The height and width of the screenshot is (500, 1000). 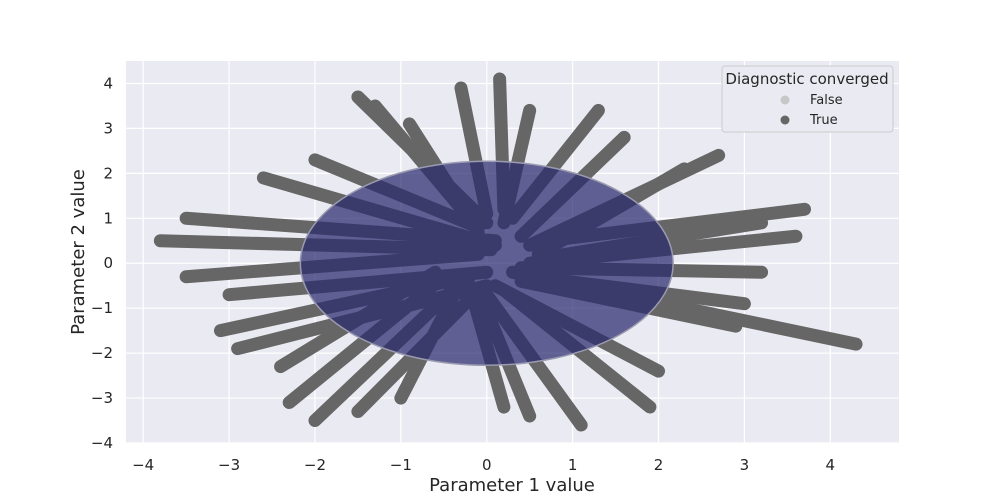 What do you see at coordinates (401, 465) in the screenshot?
I see `x-tick-label: −1` at bounding box center [401, 465].